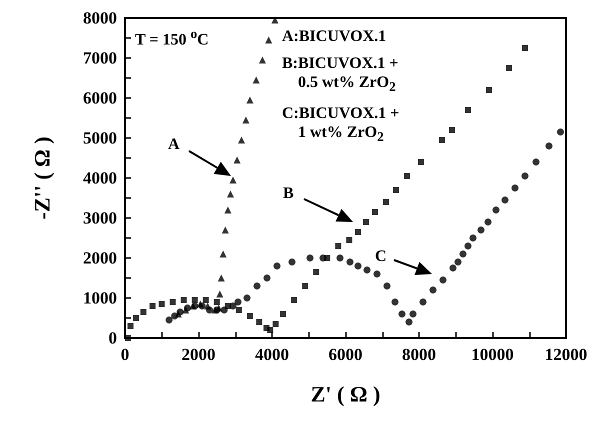 The height and width of the screenshot is (421, 615). I want to click on y-axis-title: -Z'' ( Ω ), so click(42, 178).